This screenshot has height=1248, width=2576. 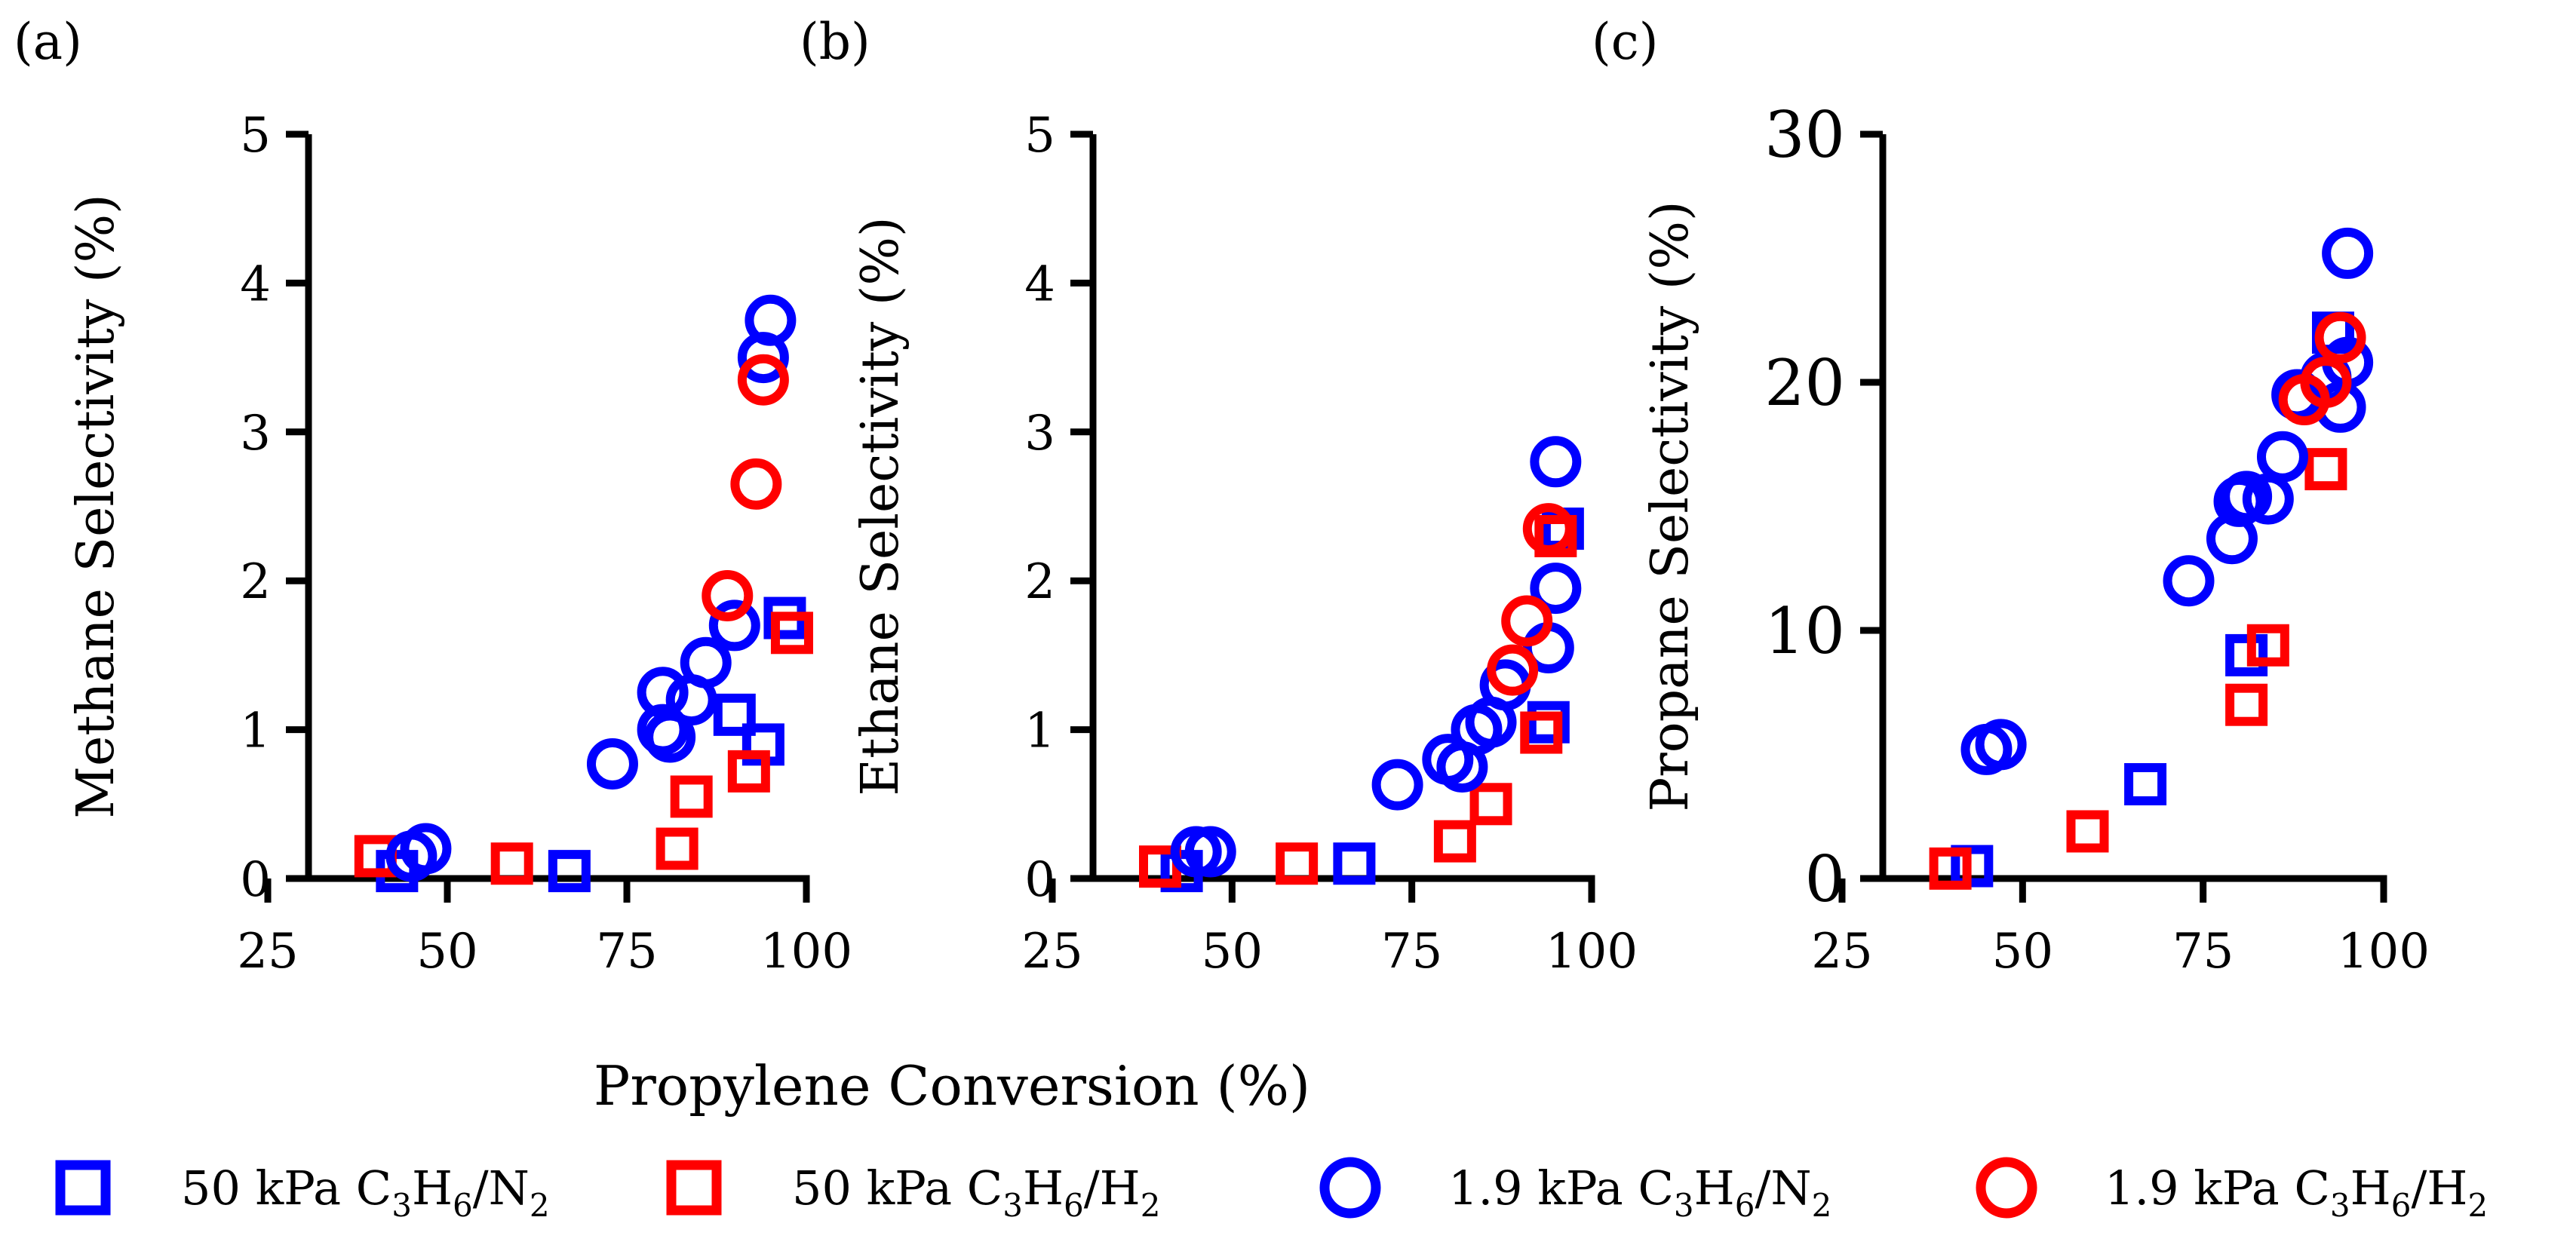 I want to click on legend-label: 1.9 kPa C3H6/N2, so click(x=1639, y=1192).